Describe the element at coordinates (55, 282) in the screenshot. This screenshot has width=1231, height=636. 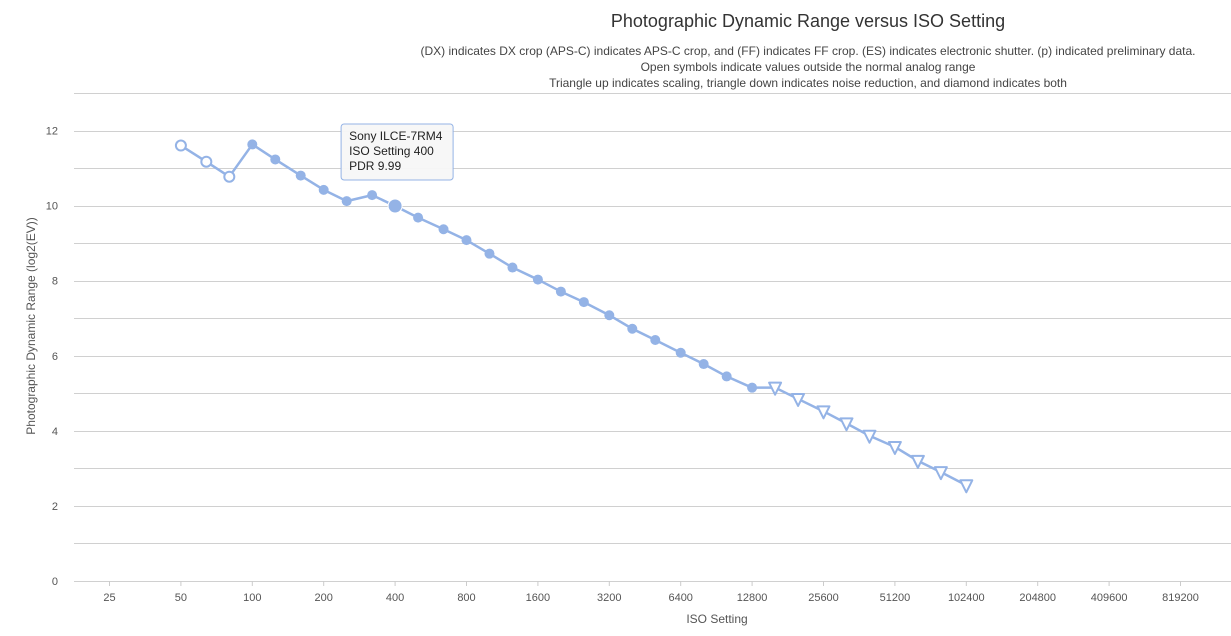
I see `y-tick-label: 8` at that location.